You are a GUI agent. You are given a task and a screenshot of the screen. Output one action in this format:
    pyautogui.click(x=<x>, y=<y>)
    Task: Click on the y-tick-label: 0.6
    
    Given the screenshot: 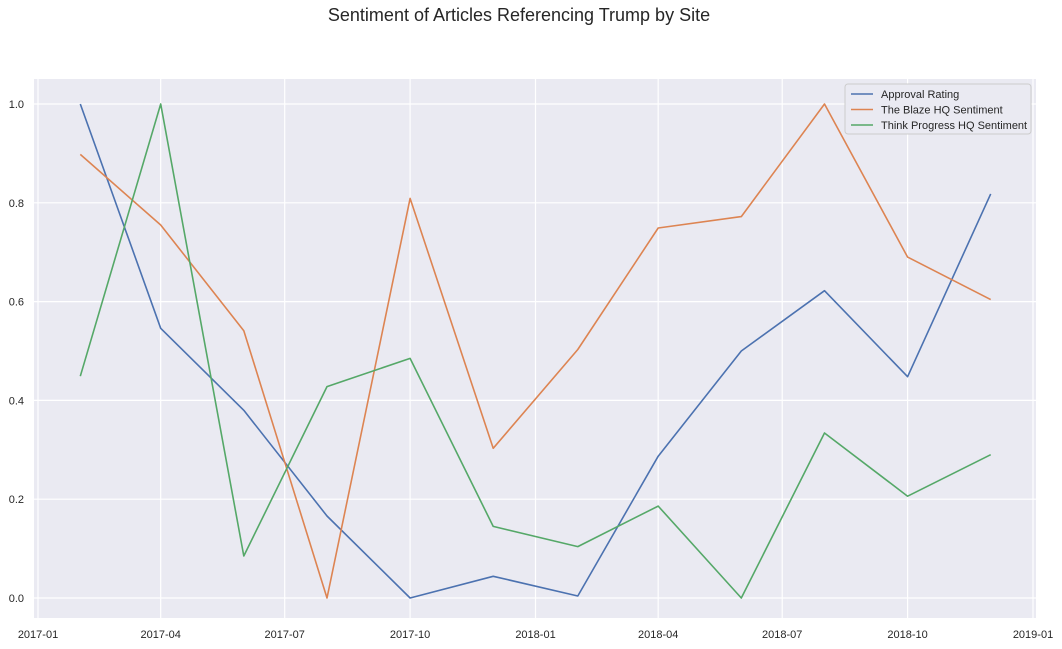 What is the action you would take?
    pyautogui.click(x=16, y=303)
    